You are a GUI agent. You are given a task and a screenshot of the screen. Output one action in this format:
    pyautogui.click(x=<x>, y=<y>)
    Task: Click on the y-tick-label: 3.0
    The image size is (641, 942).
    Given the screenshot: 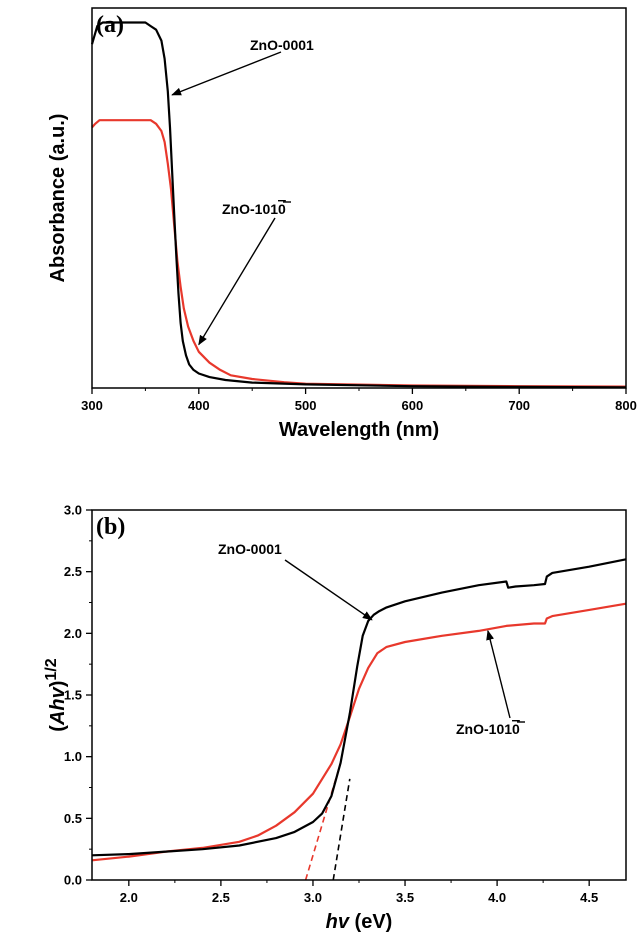 What is the action you would take?
    pyautogui.click(x=73, y=510)
    